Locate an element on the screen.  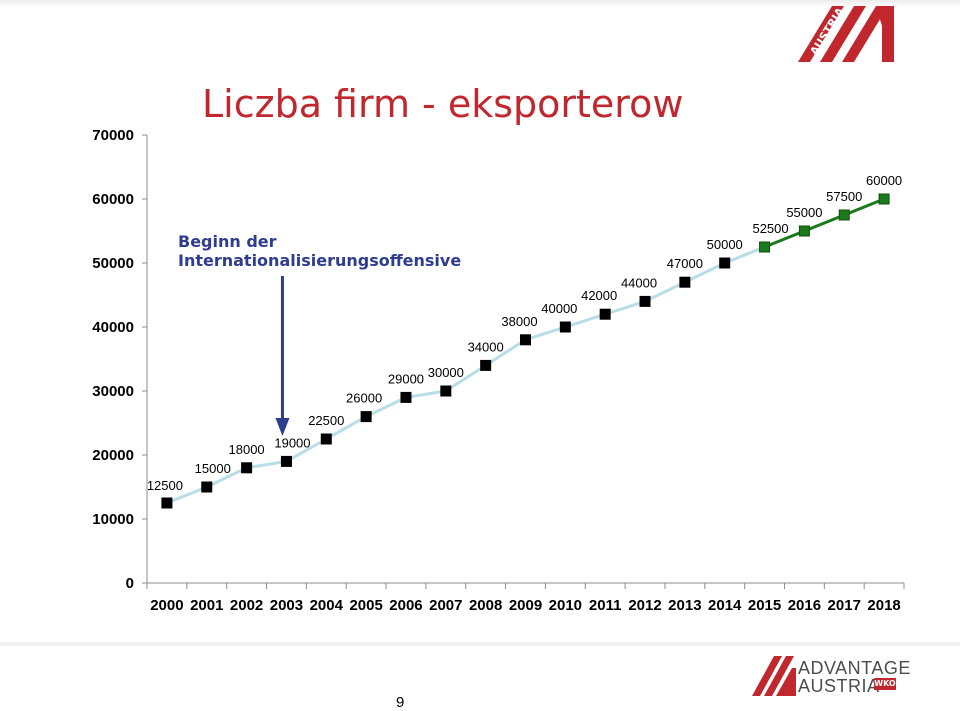
x-tick-label: 2015 is located at coordinates (764, 605).